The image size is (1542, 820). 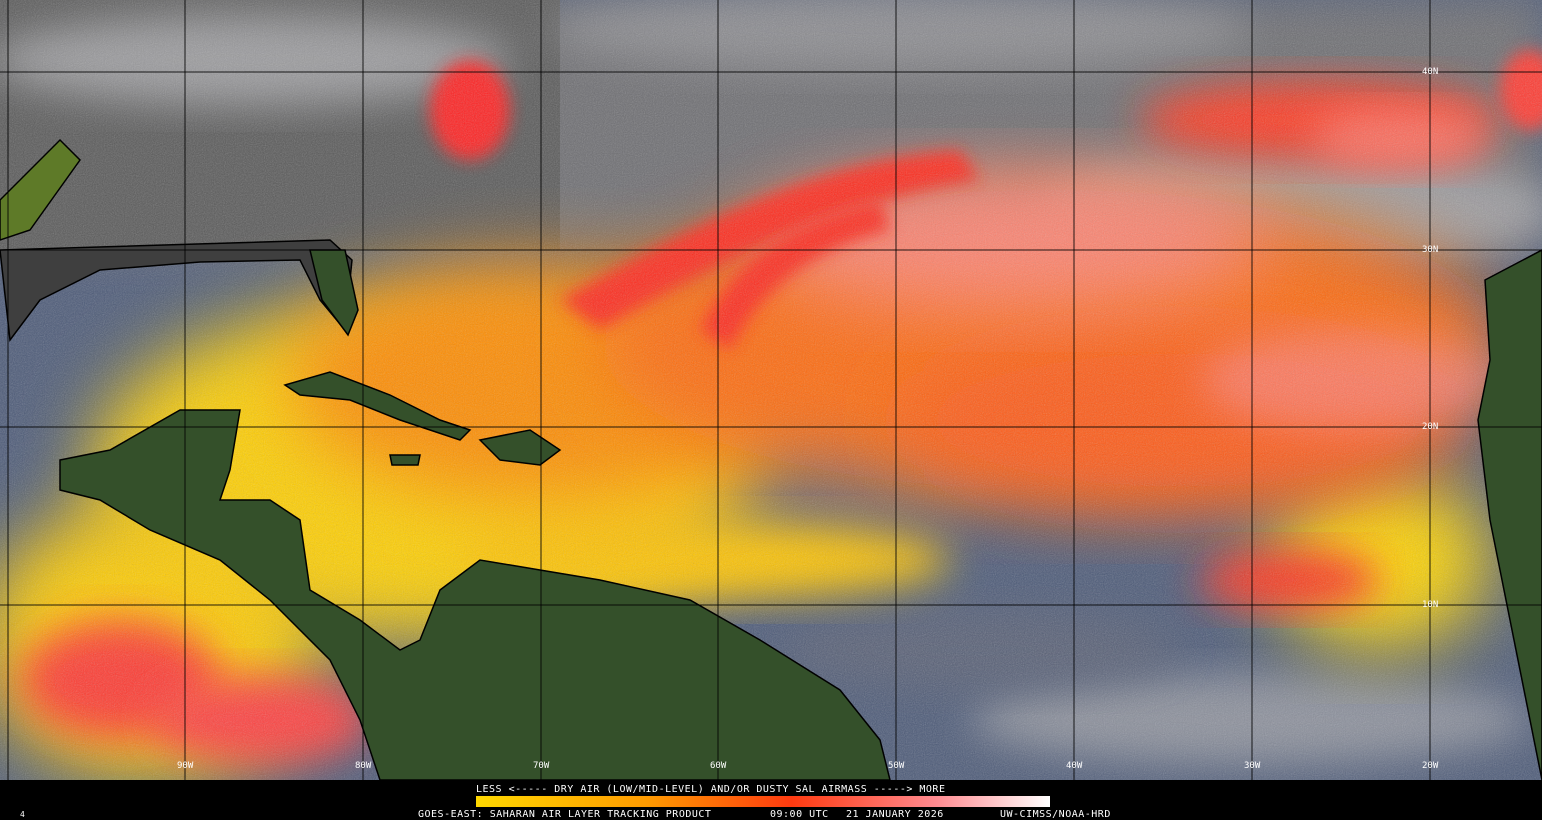 I want to click on lat-label: 10N, so click(x=1430, y=605).